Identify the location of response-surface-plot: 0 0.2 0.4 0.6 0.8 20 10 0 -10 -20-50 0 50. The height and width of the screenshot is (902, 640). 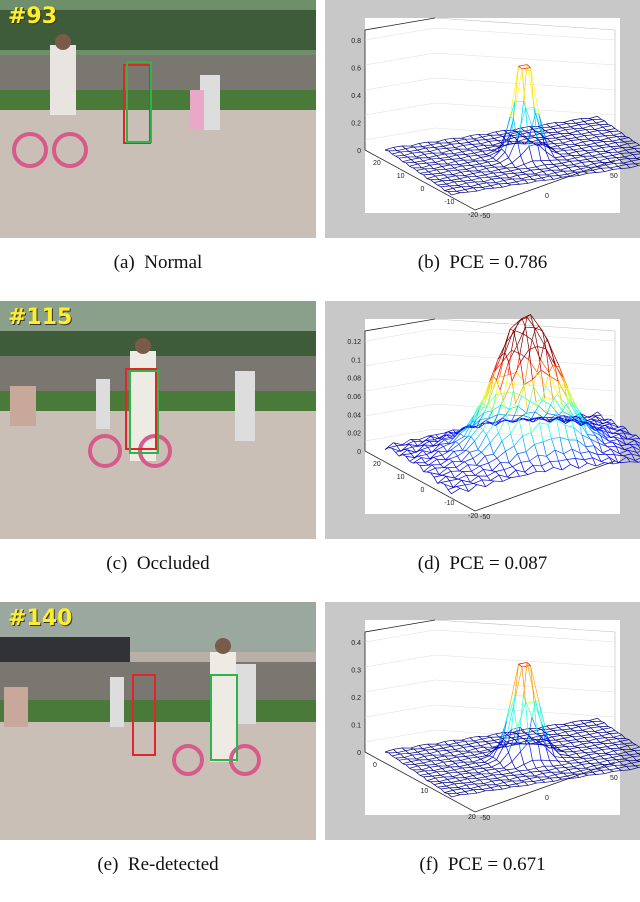
(482, 119).